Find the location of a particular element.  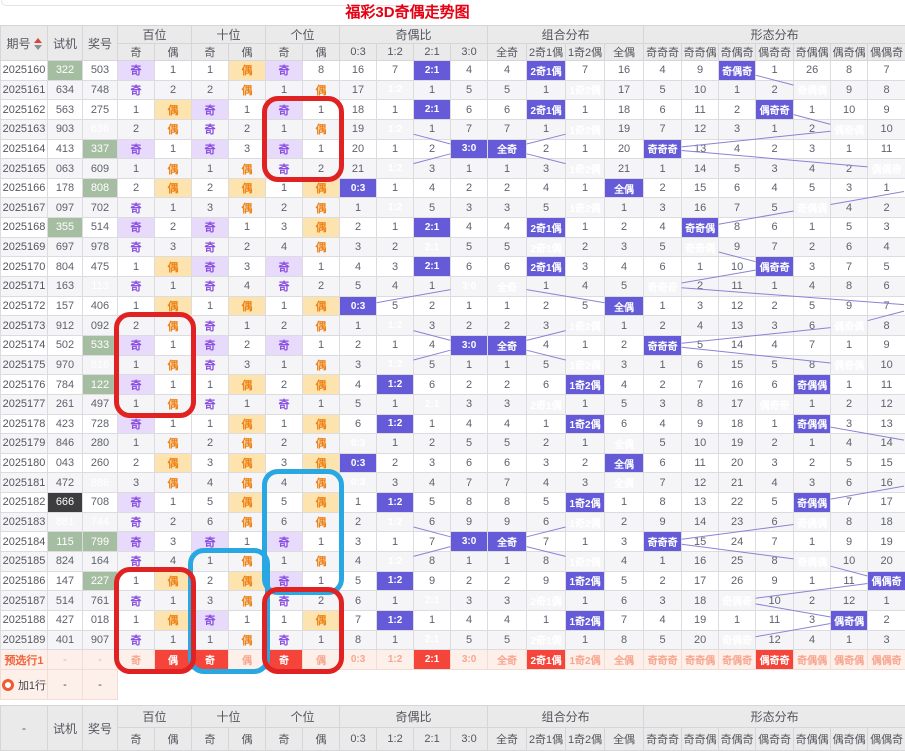

col-header-period: 期号 is located at coordinates (24, 43).